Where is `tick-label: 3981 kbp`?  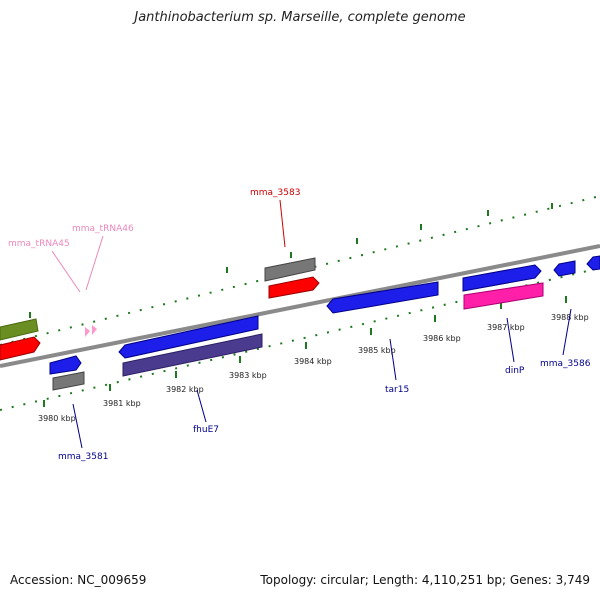
tick-label: 3981 kbp is located at coordinates (122, 403).